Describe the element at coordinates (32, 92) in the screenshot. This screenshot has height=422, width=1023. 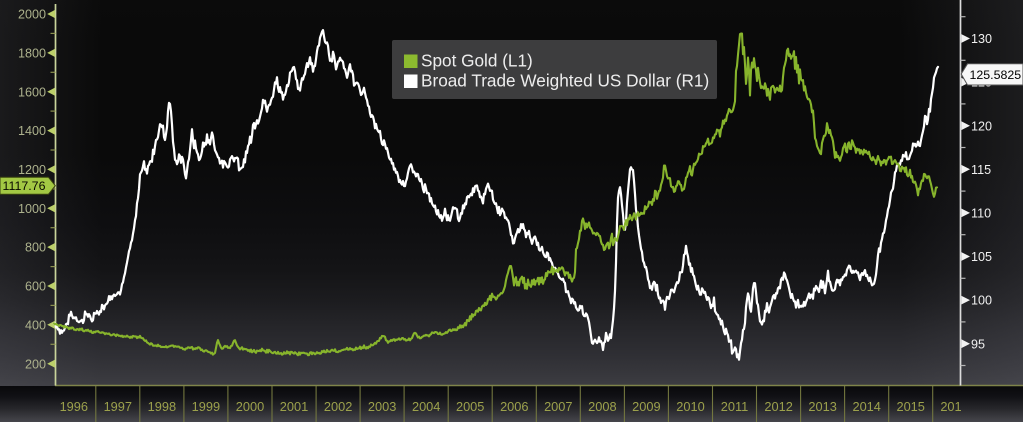
I see `svg-text: 1600` at that location.